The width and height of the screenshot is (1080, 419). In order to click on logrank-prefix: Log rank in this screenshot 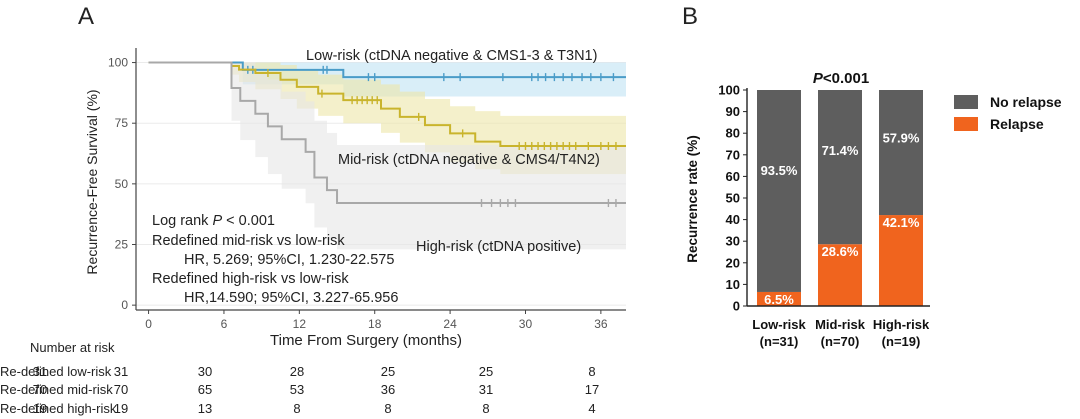, I will do `click(182, 221)`.